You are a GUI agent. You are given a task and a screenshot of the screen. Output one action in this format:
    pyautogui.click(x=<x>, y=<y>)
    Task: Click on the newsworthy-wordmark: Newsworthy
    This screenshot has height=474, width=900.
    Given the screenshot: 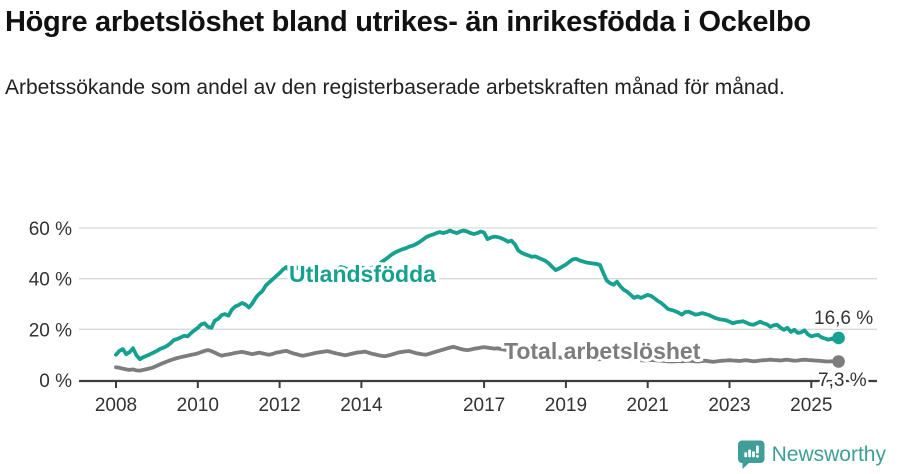 What is the action you would take?
    pyautogui.click(x=828, y=454)
    